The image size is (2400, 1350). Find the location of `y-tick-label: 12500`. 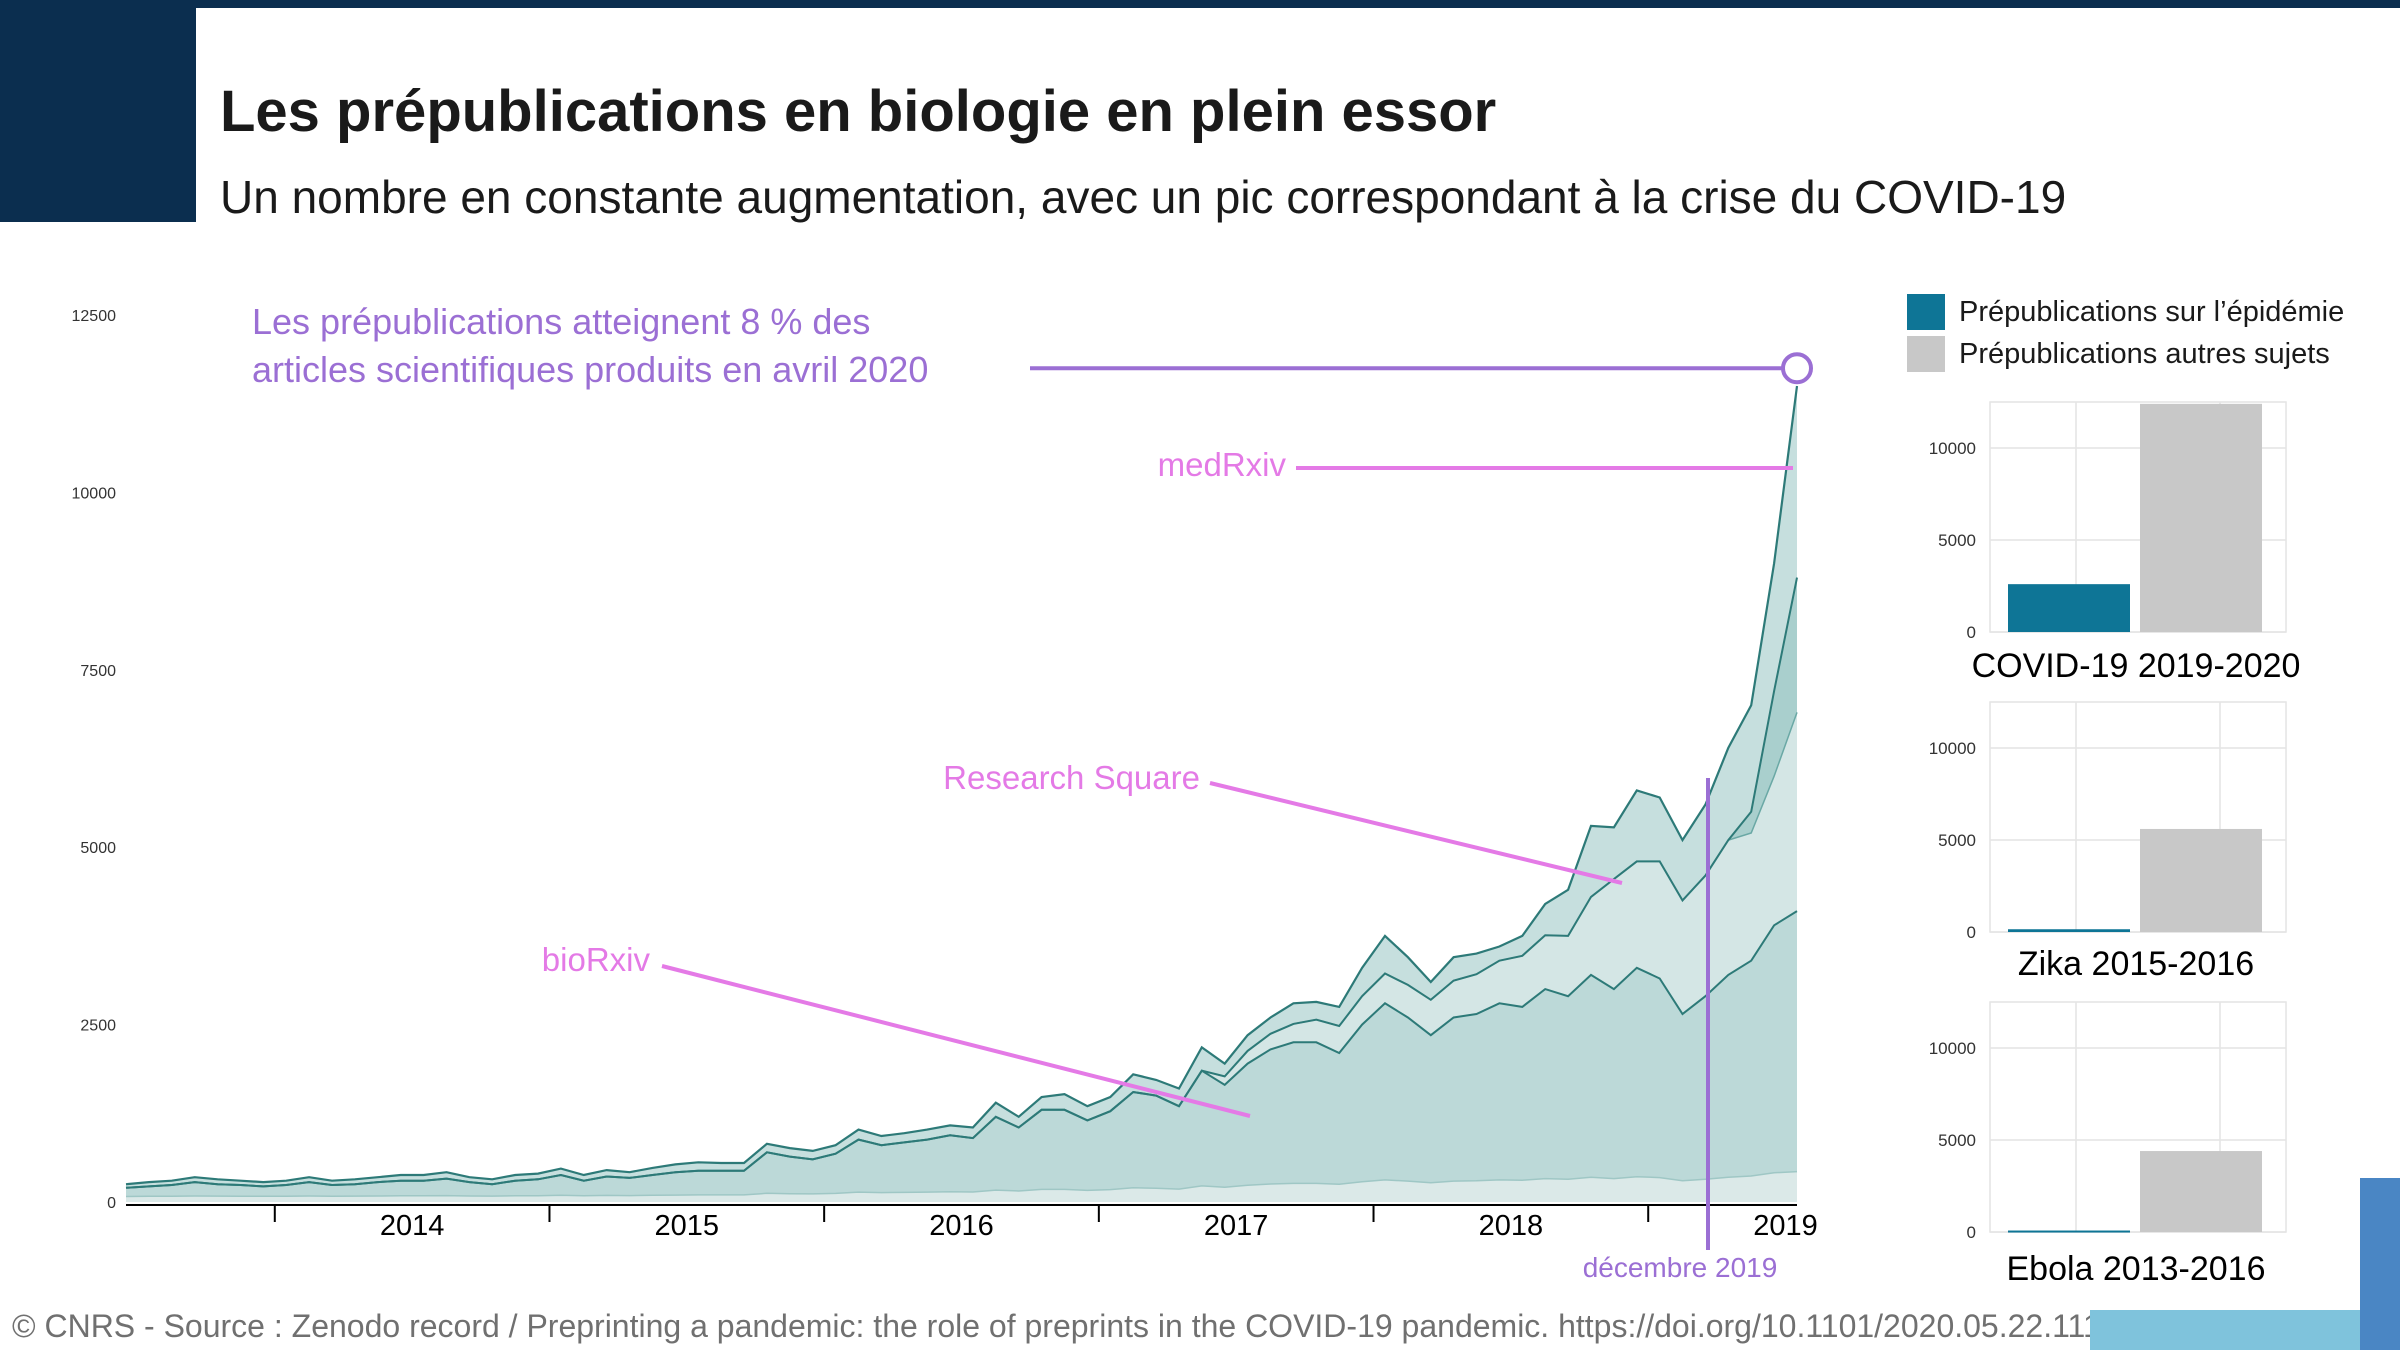

y-tick-label: 12500 is located at coordinates (94, 316).